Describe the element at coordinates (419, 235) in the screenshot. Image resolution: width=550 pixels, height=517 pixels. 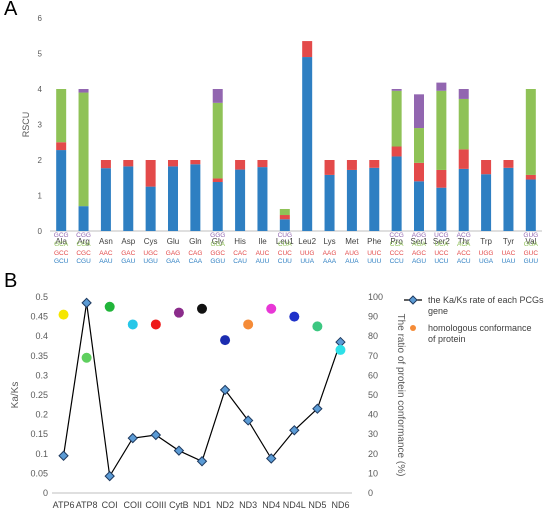
I see `codon-label: AGG` at that location.